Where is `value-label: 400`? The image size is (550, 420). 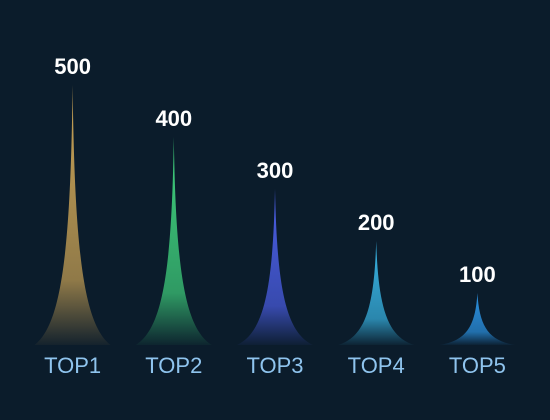 value-label: 400 is located at coordinates (173, 118).